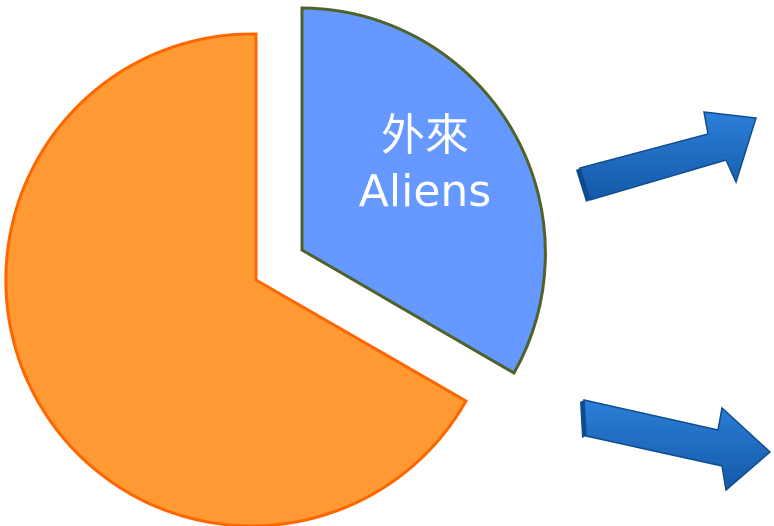  What do you see at coordinates (666, 156) in the screenshot?
I see `arrow-upper-icon` at bounding box center [666, 156].